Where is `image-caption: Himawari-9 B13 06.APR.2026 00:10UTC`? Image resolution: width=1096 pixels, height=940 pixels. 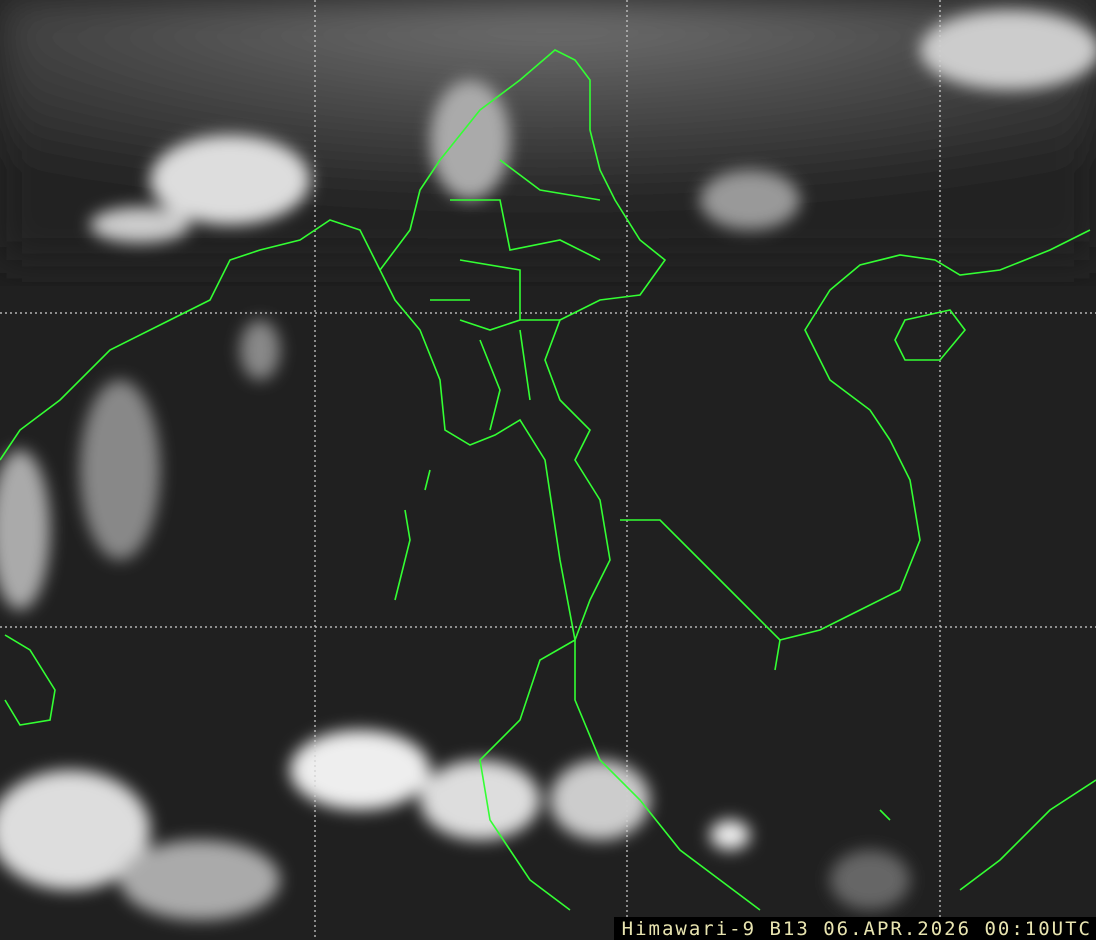
image-caption: Himawari-9 B13 06.APR.2026 00:10UTC is located at coordinates (854, 928).